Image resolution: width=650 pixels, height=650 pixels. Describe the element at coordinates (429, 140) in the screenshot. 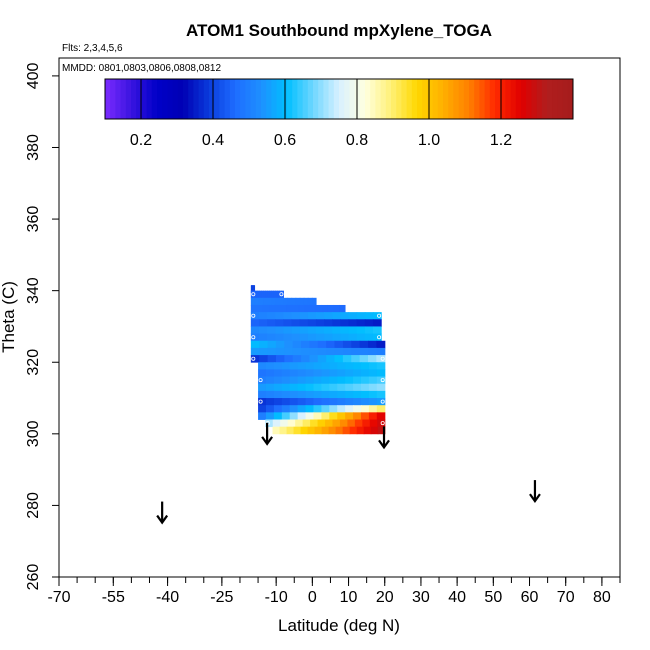

I see `colorbar-tick-label: 1.0` at that location.